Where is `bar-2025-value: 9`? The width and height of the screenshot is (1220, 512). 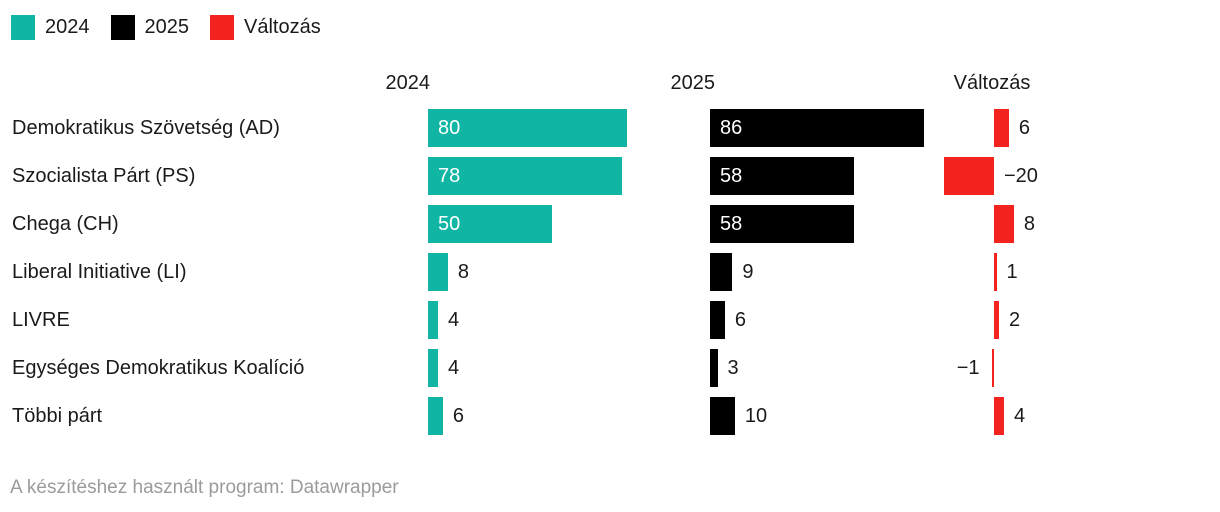 bar-2025-value: 9 is located at coordinates (748, 272).